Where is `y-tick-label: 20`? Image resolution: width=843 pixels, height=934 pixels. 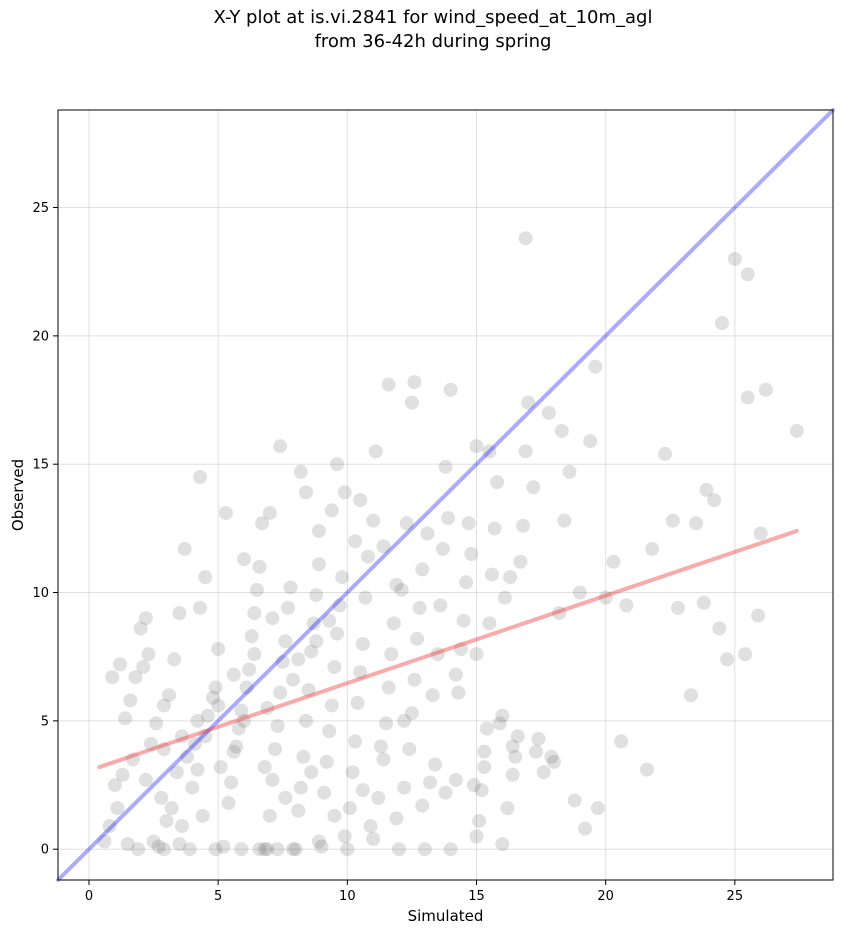
y-tick-label: 20 is located at coordinates (40, 336).